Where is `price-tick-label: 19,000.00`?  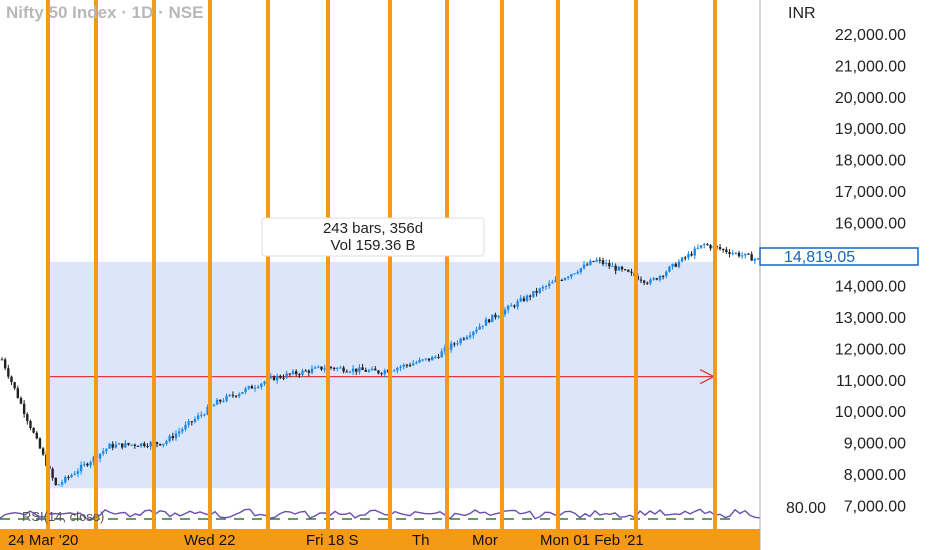
price-tick-label: 19,000.00 is located at coordinates (870, 129).